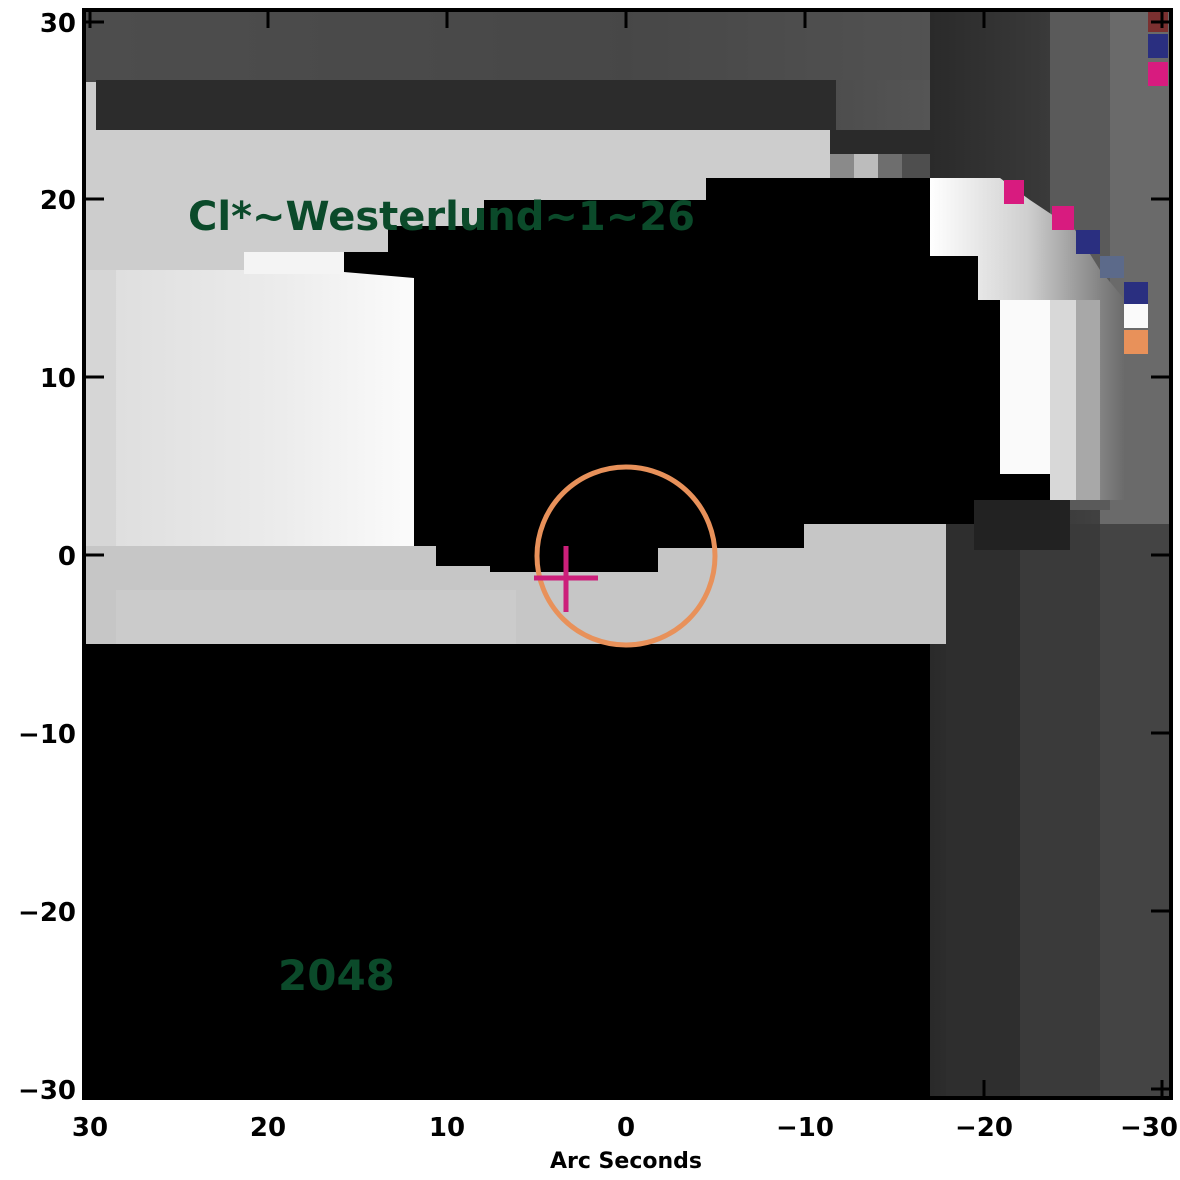  I want to click on y-tick-label: −20, so click(47, 913).